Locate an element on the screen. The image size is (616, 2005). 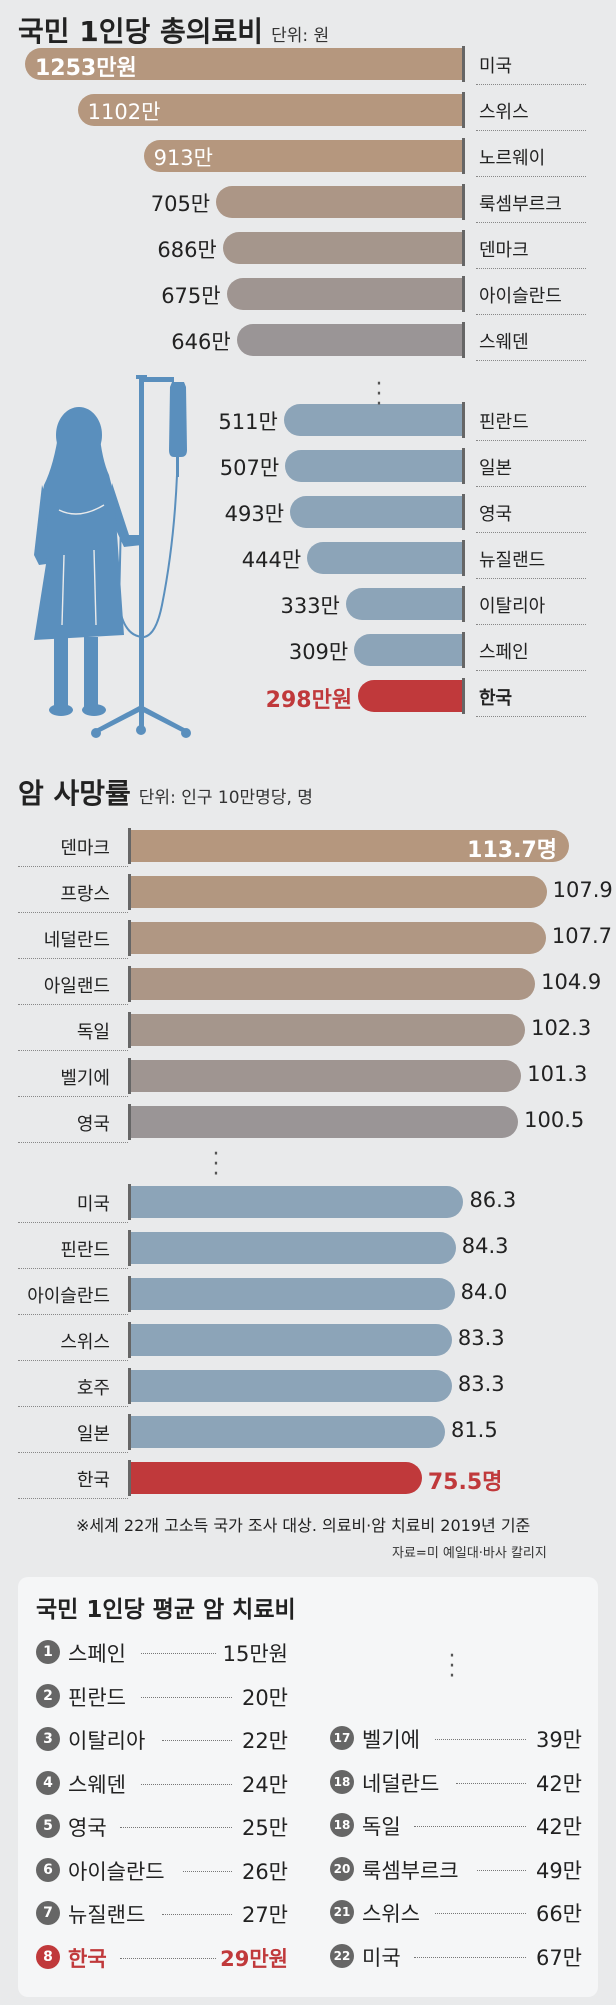
bar-스웨덴 is located at coordinates (349, 340).